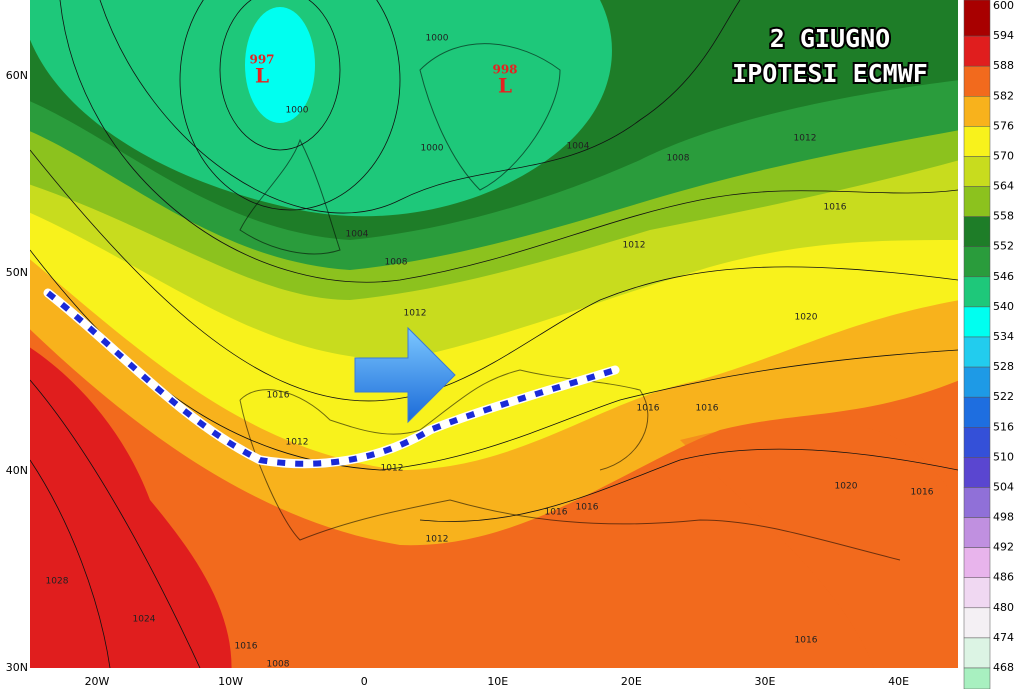 Image resolution: width=1020 pixels, height=689 pixels. Describe the element at coordinates (1003, 486) in the screenshot. I see `colorbar-label: 504` at that location.